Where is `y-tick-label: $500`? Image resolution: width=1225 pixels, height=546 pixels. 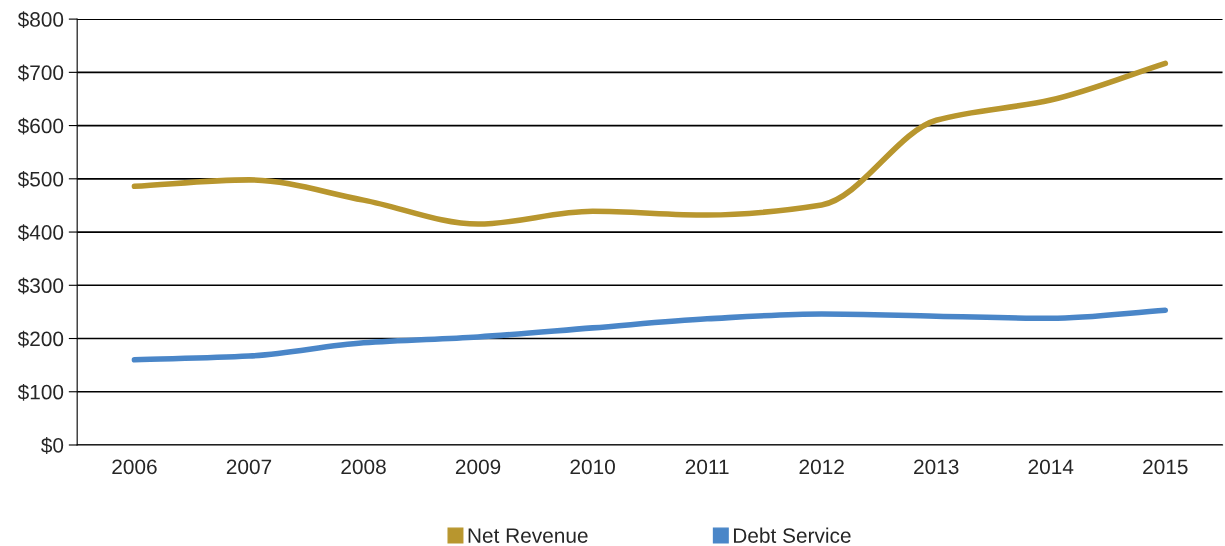 y-tick-label: $500 is located at coordinates (40, 179).